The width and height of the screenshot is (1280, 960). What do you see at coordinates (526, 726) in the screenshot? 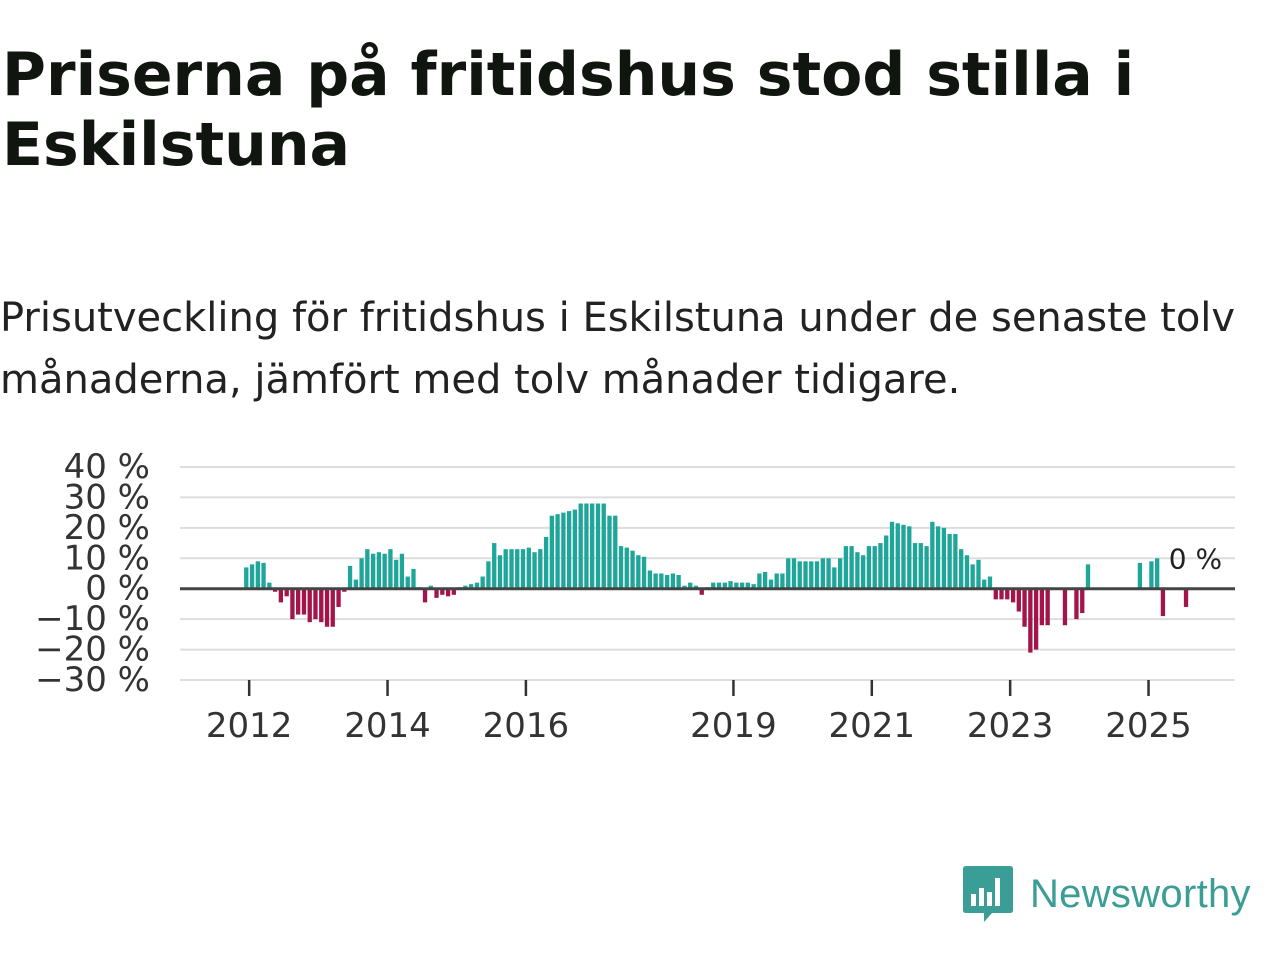
I see `x-tick-label: 2016` at bounding box center [526, 726].